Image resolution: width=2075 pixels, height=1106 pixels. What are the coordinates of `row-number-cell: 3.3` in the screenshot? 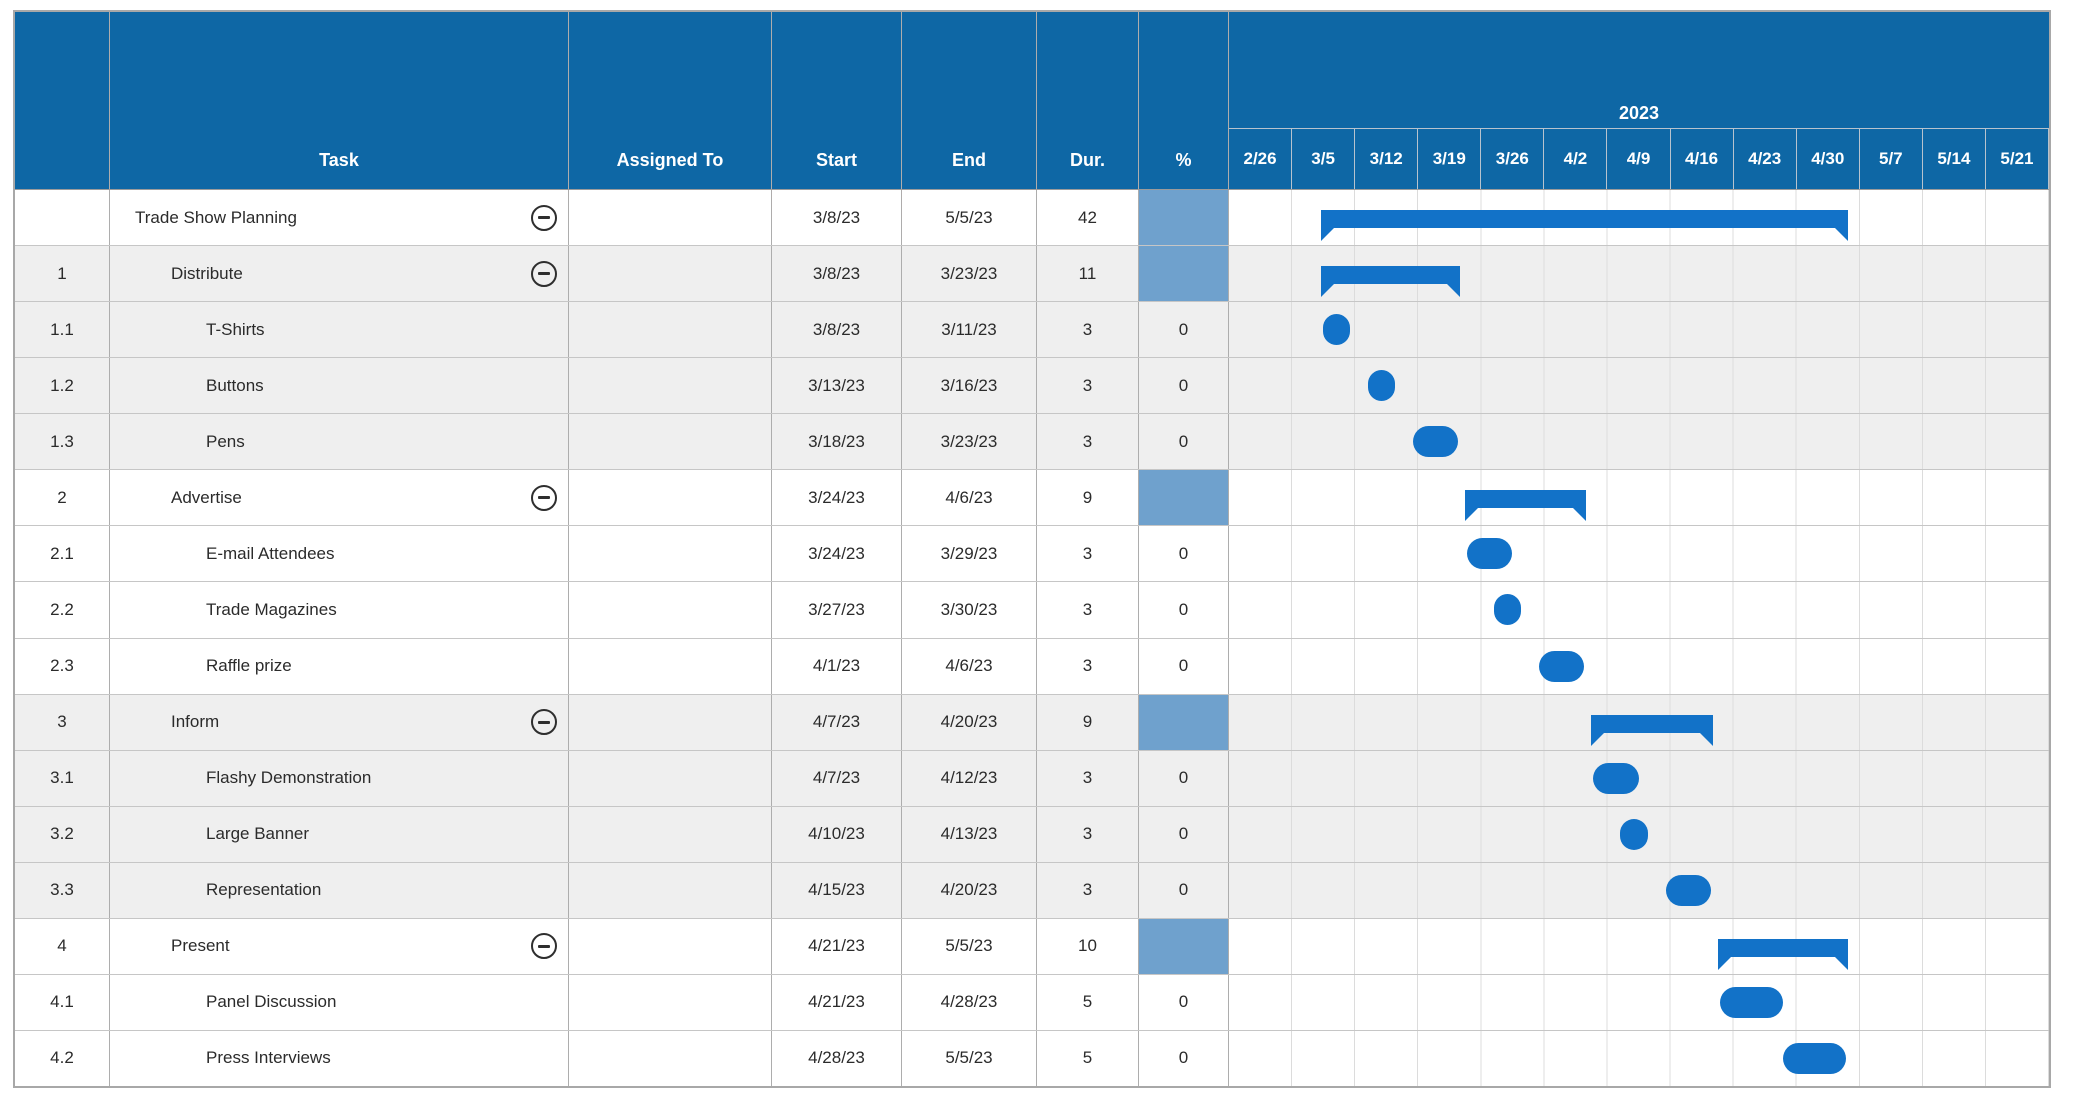 It's located at (62, 890).